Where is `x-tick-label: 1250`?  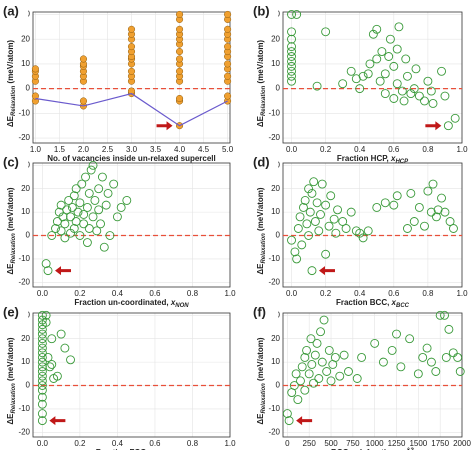
x-tick-label: 1250 is located at coordinates (397, 443).